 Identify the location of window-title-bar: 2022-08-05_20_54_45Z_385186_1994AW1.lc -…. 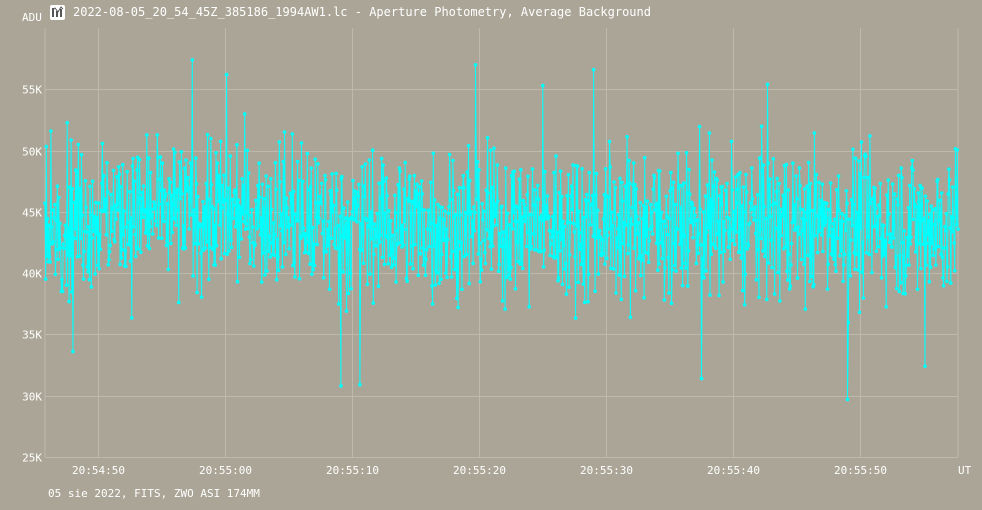
(350, 12).